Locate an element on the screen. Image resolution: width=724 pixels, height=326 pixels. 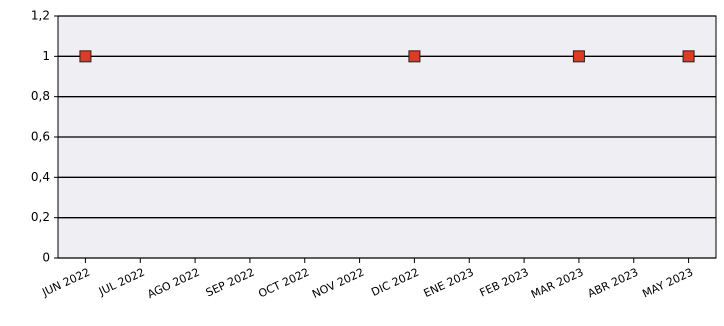
y-tick-label: 0,2 is located at coordinates (40, 217).